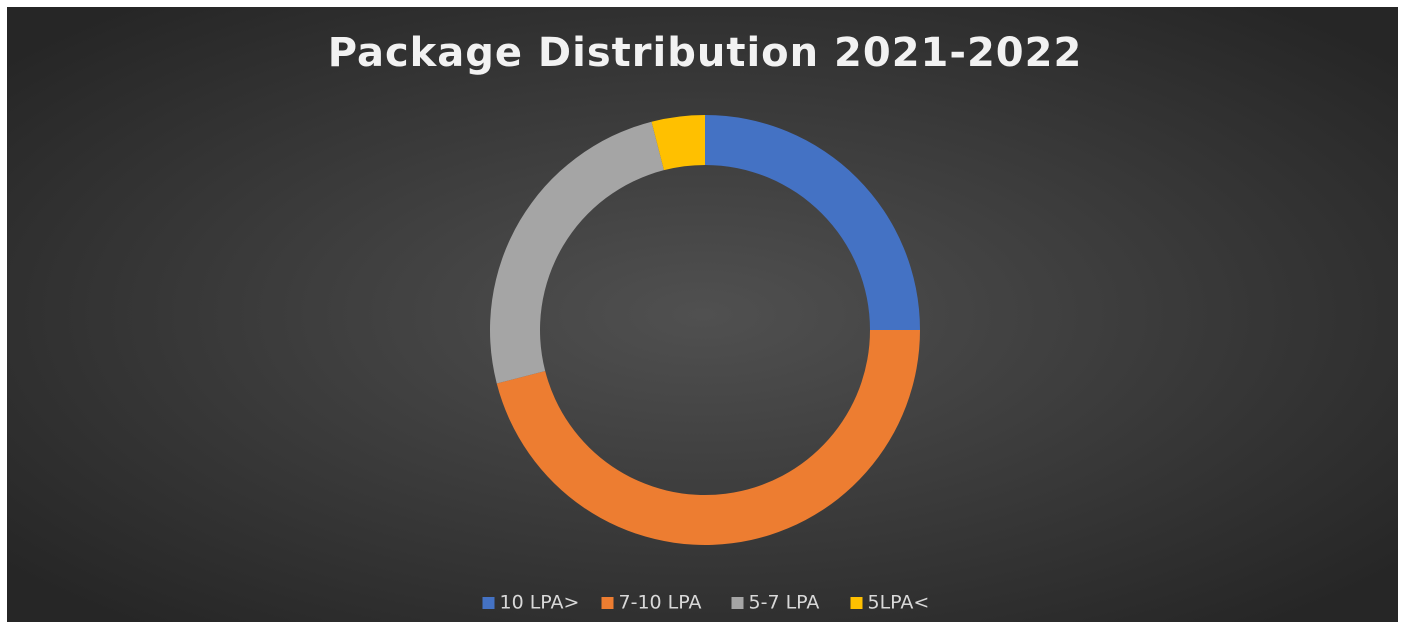  What do you see at coordinates (705, 53) in the screenshot?
I see `chart-title: Package Distribution 2021-2022` at bounding box center [705, 53].